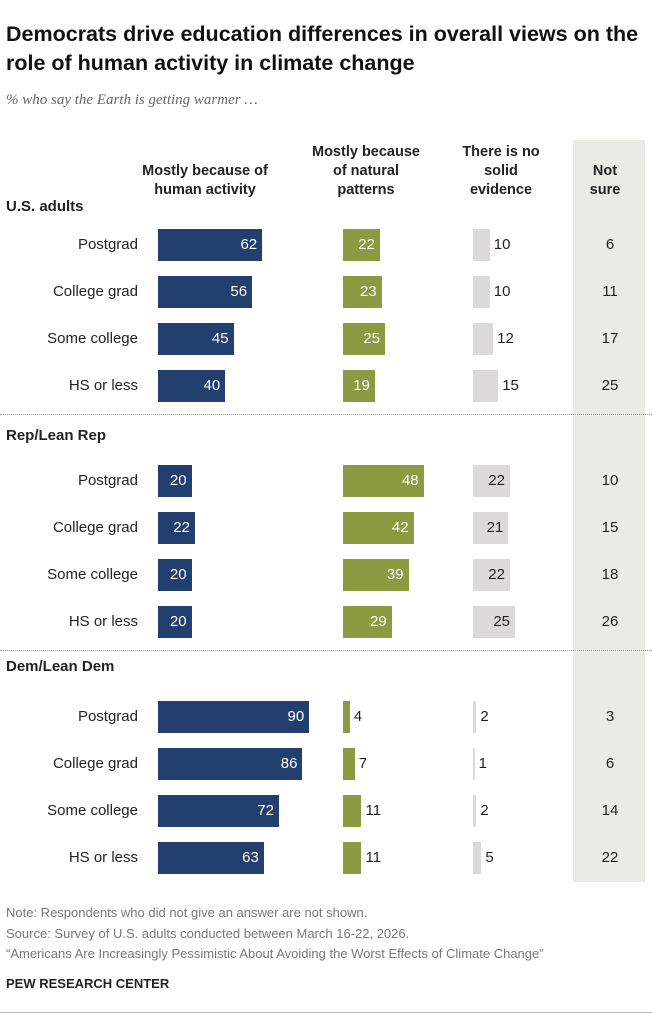 The height and width of the screenshot is (1024, 652). What do you see at coordinates (610, 574) in the screenshot?
I see `value-label: 18` at bounding box center [610, 574].